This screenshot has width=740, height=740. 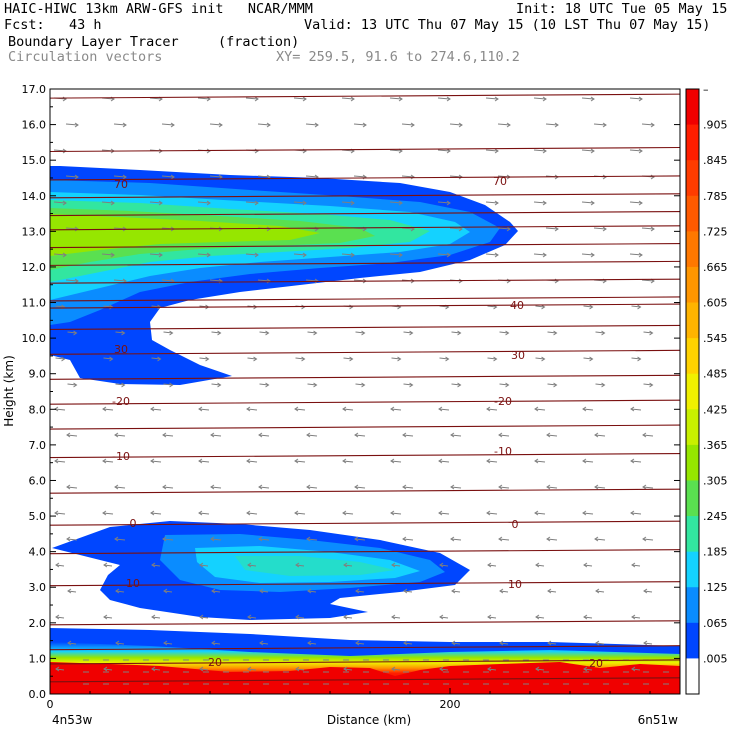 What do you see at coordinates (715, 587) in the screenshot?
I see `colorbar-label: .125` at bounding box center [715, 587].